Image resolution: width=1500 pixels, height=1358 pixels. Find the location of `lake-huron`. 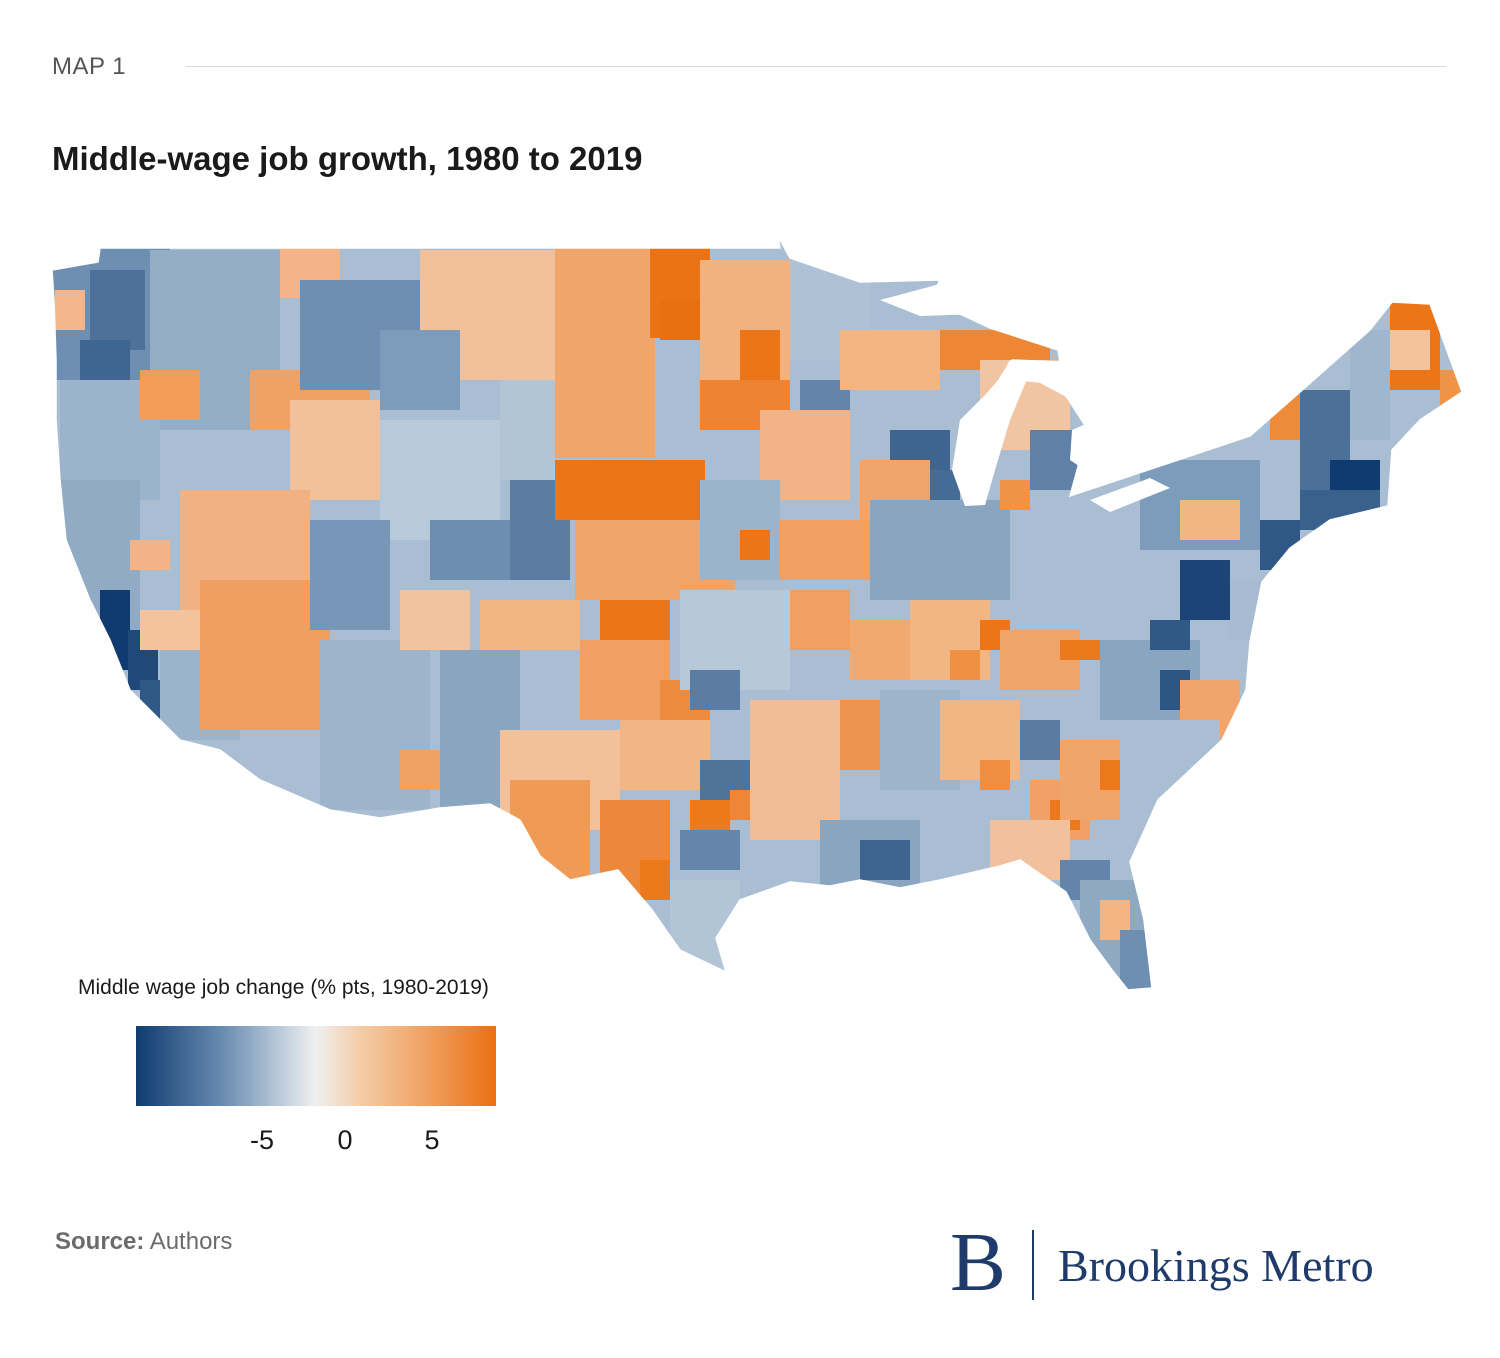

lake-huron is located at coordinates (1087, 445).